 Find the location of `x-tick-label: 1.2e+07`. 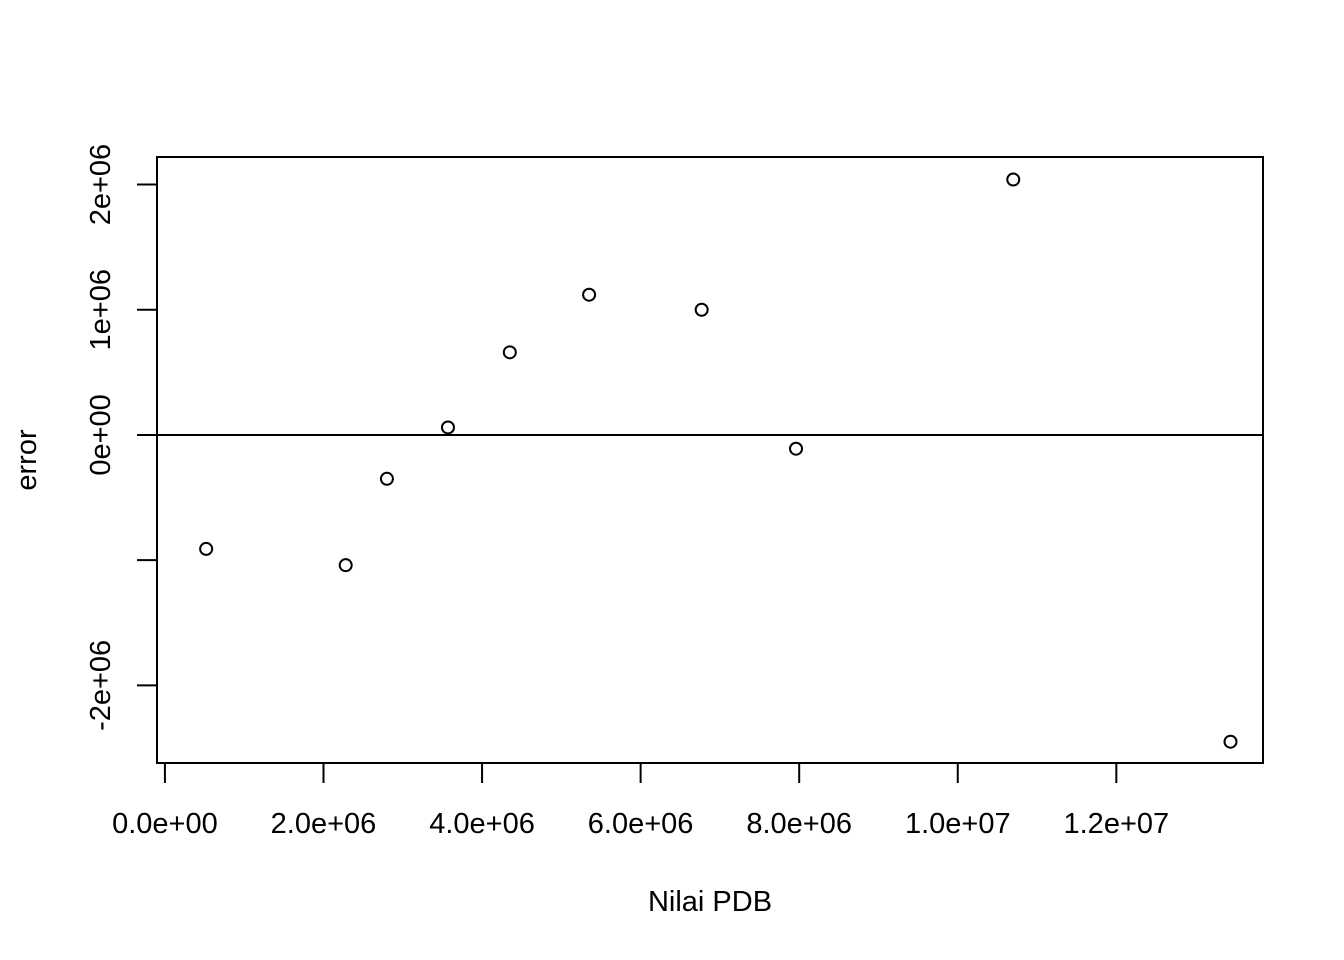

x-tick-label: 1.2e+07 is located at coordinates (1117, 824).